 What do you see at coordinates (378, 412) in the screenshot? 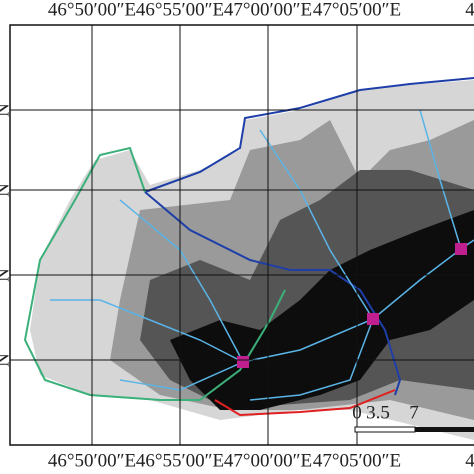
I see `scale-label: 3.5` at bounding box center [378, 412].